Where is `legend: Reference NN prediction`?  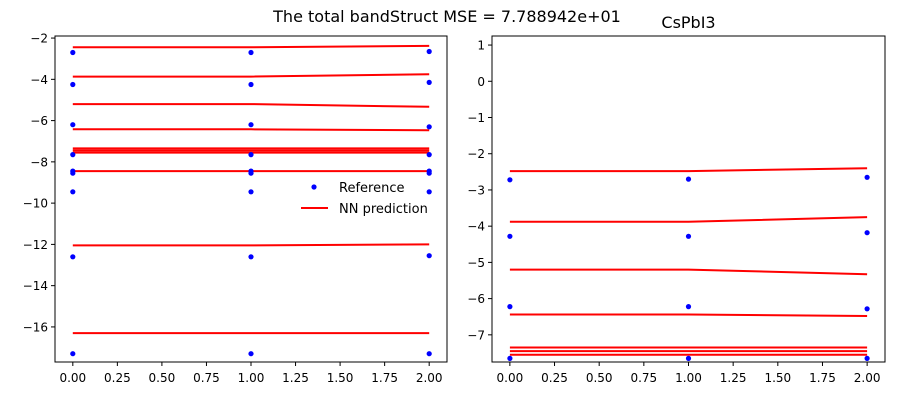
legend: Reference NN prediction is located at coordinates (364, 199).